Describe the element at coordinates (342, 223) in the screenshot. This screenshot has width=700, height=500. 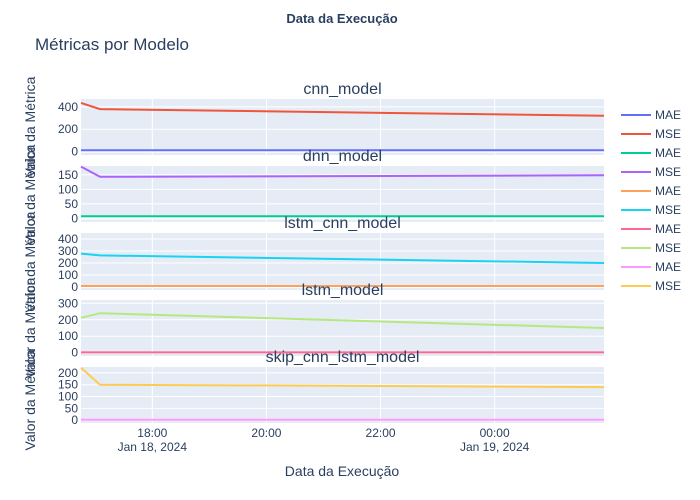
I see `panel-title: lstm_cnn_model` at that location.